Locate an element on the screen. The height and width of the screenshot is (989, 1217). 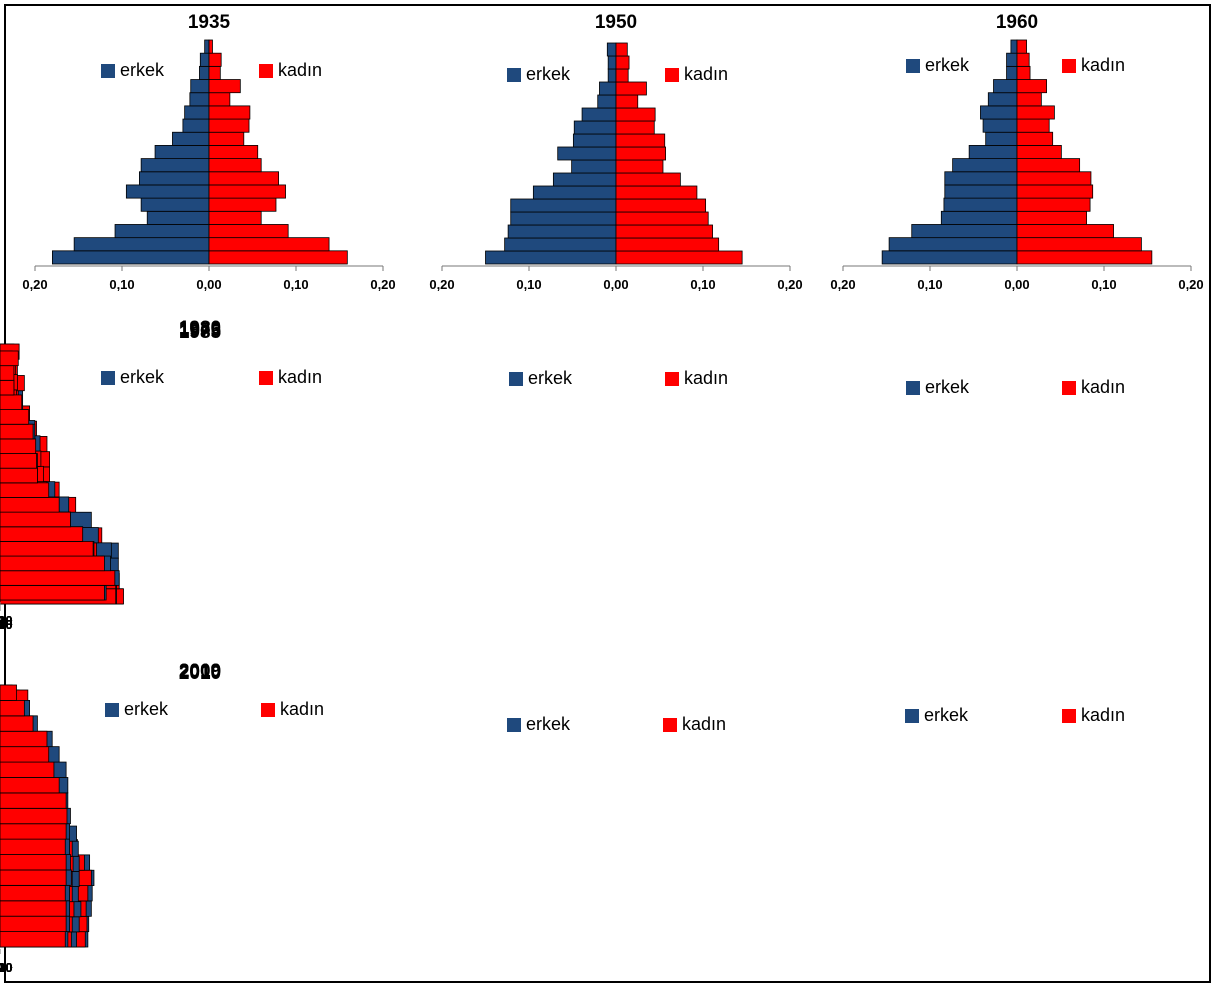
legend-erkek: erkek is located at coordinates (132, 70).